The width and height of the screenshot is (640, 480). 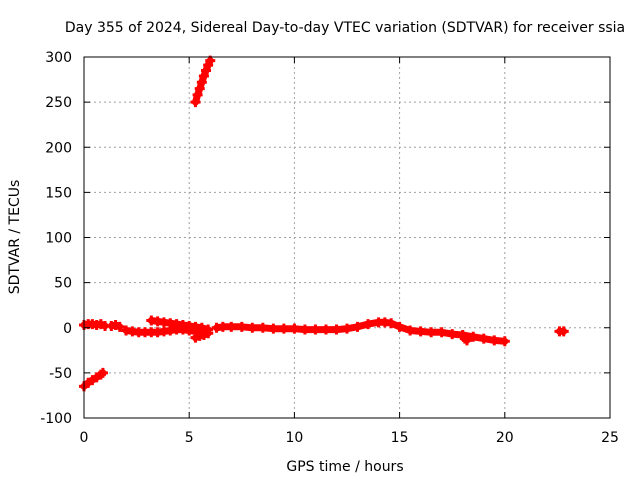 What do you see at coordinates (58, 103) in the screenshot?
I see `y-tick-label: 250` at bounding box center [58, 103].